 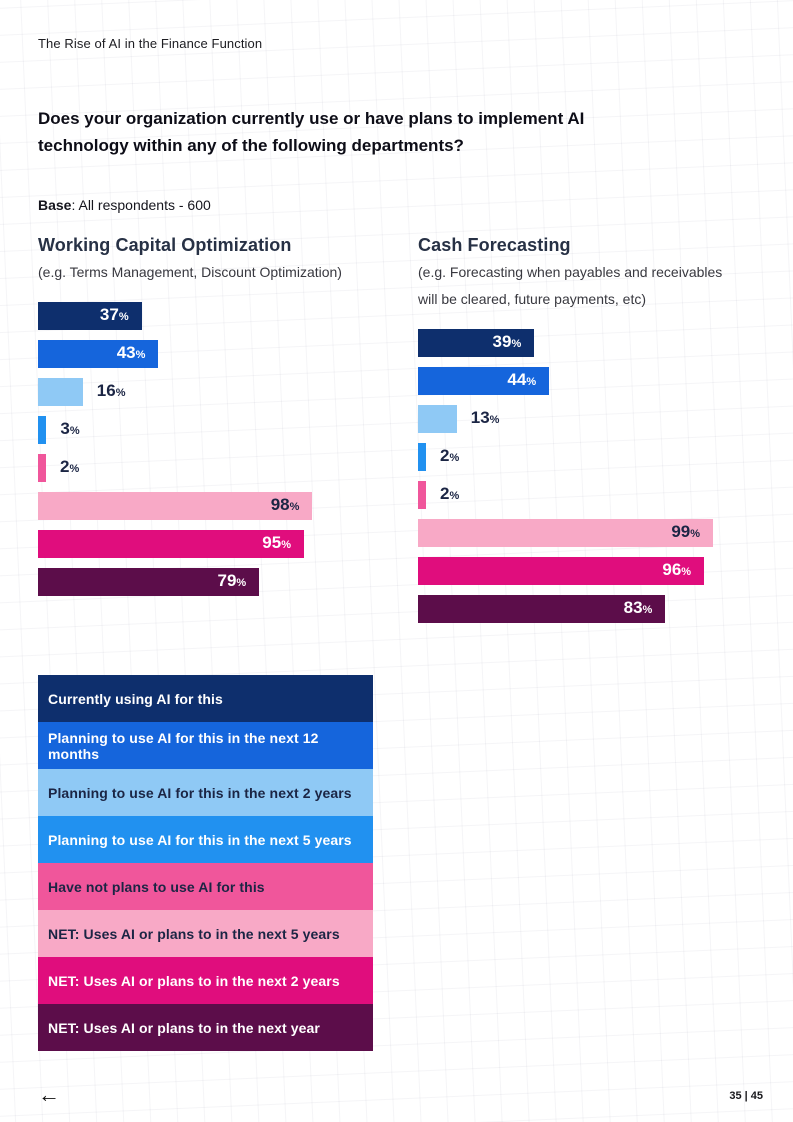 I want to click on bars: 39% 44% 13% 2% 2% 99% 96% 83%, so click(x=578, y=476).